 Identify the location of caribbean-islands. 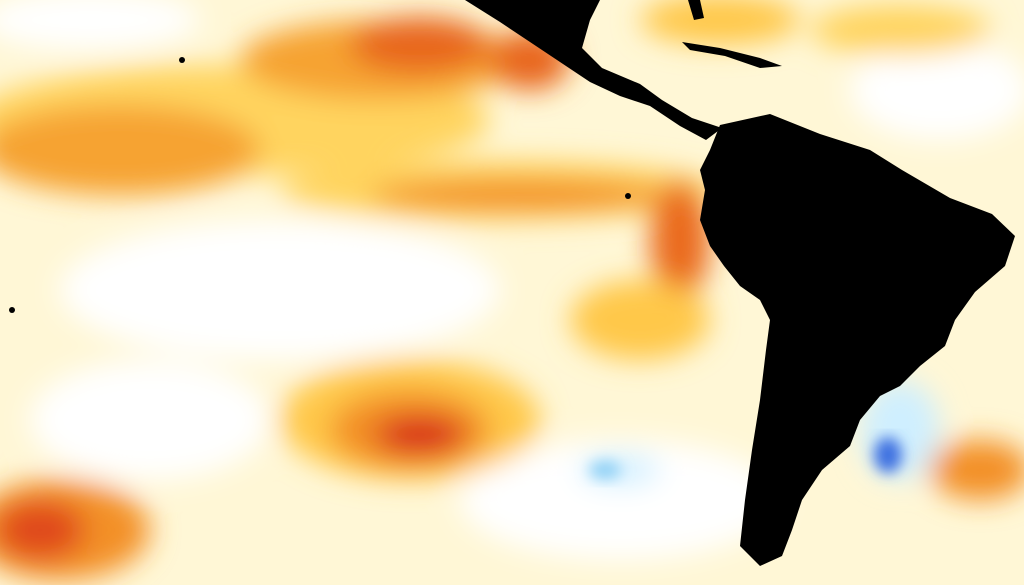
(732, 55).